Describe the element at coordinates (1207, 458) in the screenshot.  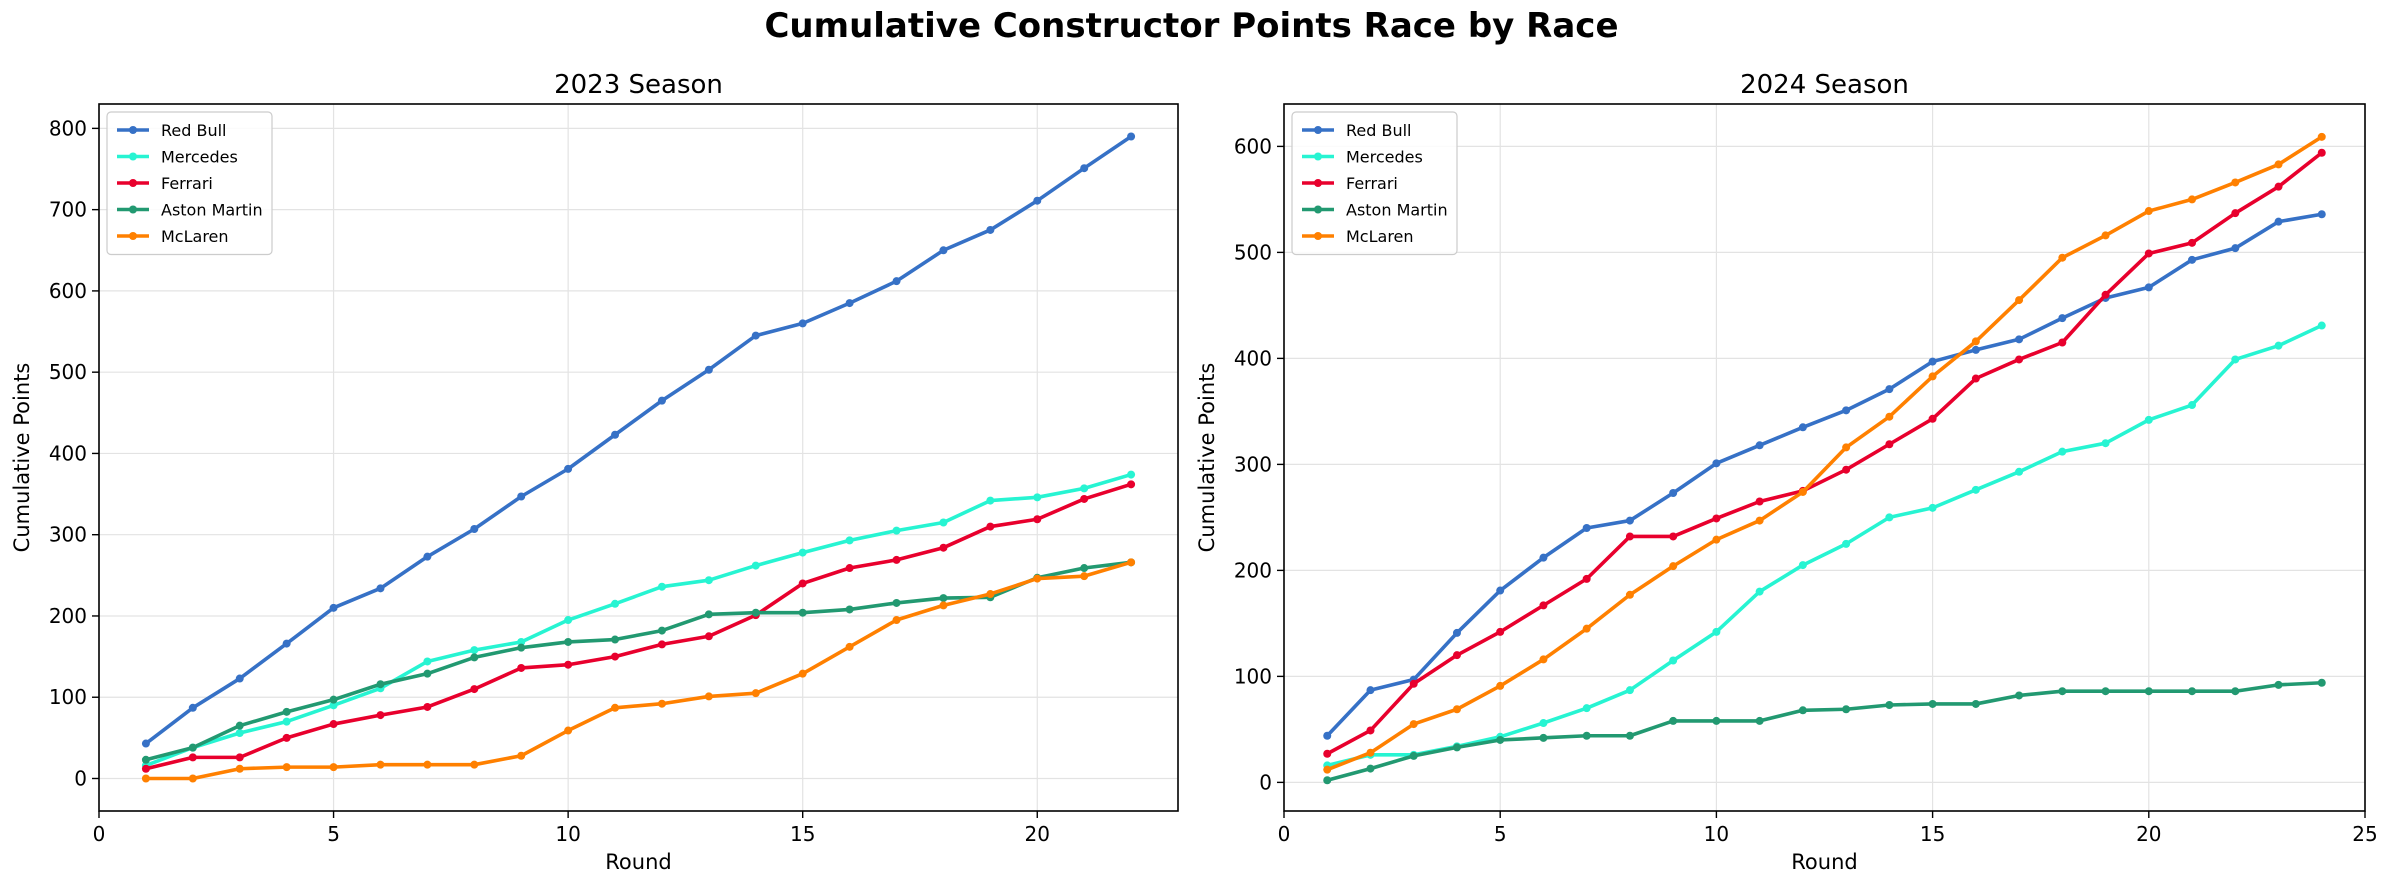
I see `y-axis-label: Cumulative Points` at that location.